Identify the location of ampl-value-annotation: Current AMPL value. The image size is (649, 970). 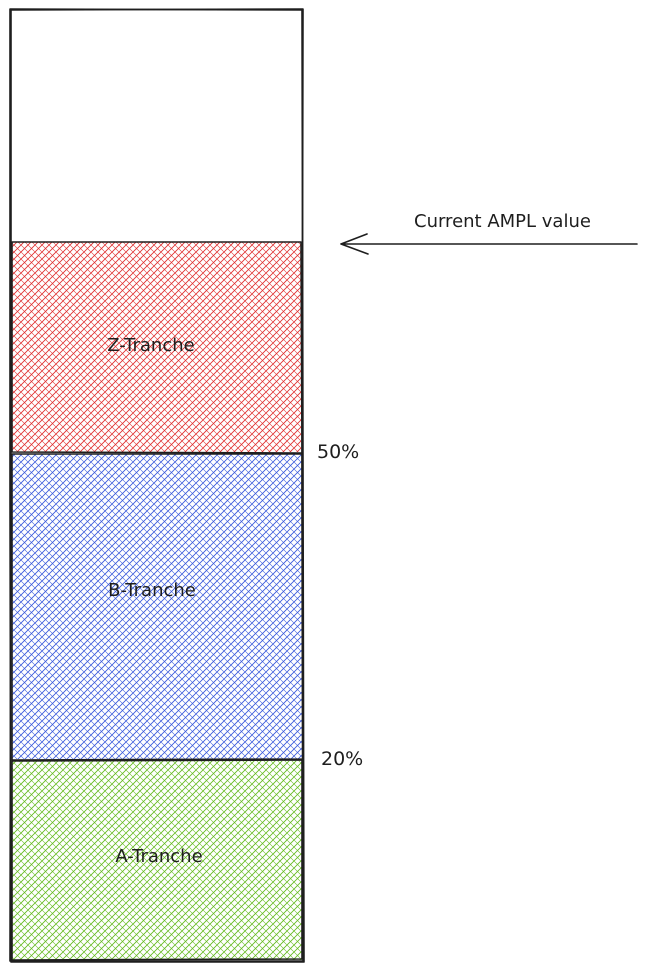
(489, 233).